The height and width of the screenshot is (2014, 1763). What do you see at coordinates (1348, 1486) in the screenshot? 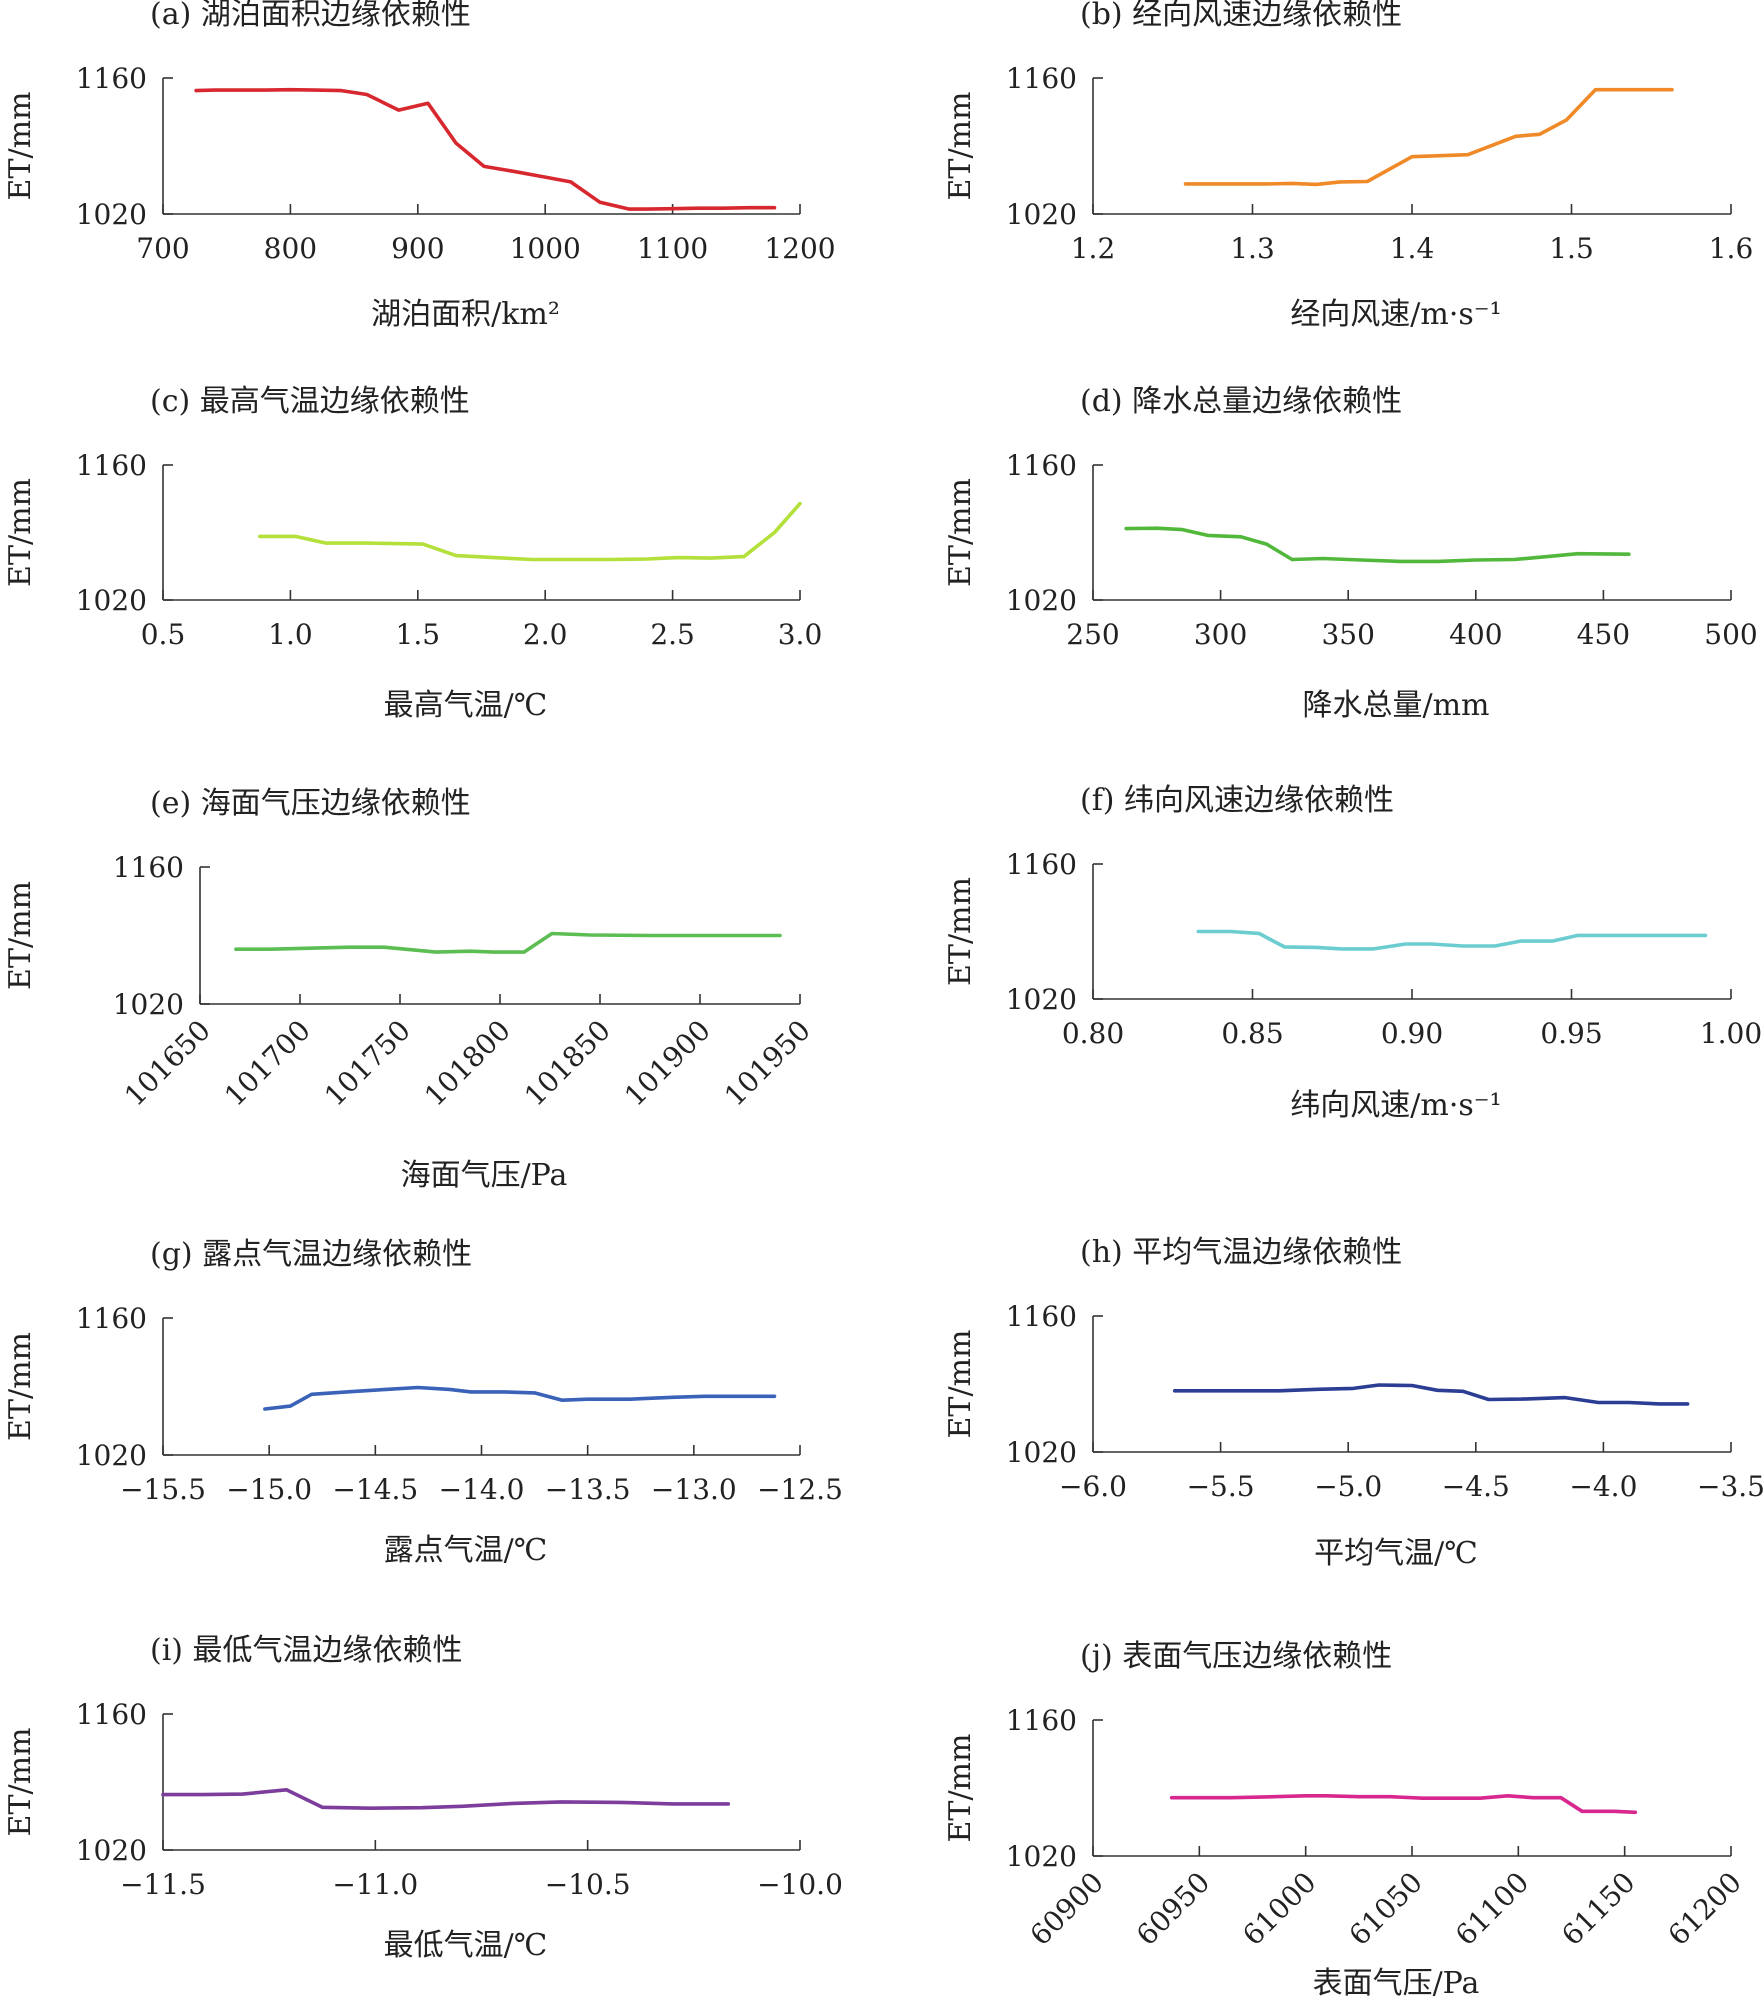
I see `x-tick-label: −5.0` at bounding box center [1348, 1486].